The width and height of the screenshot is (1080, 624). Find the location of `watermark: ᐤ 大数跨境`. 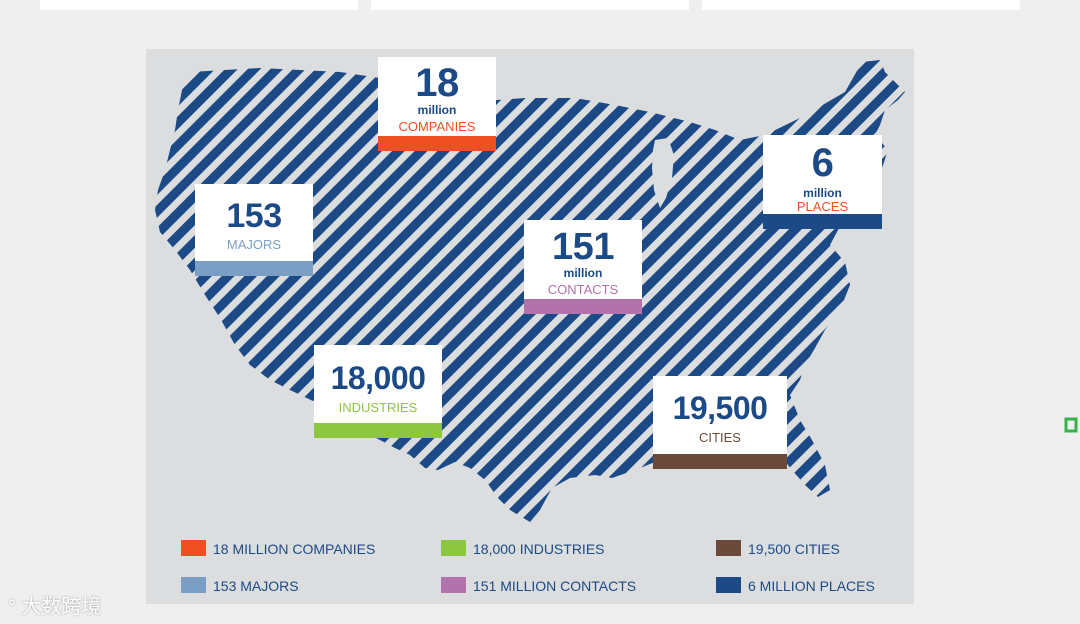

watermark: ᐤ 大数跨境 is located at coordinates (54, 604).